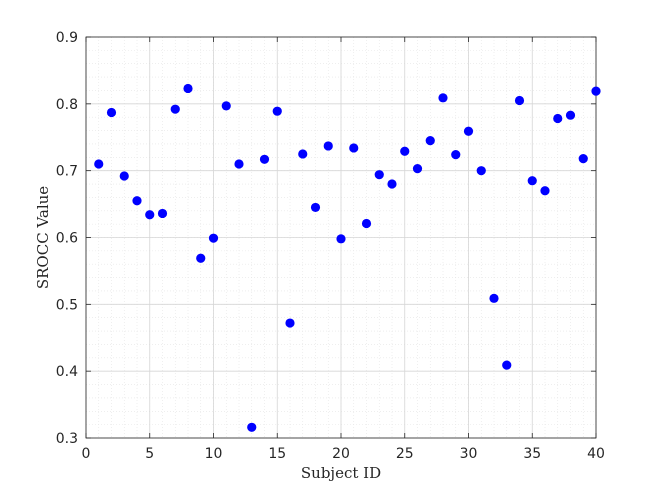 The image size is (657, 497). I want to click on y-tick-label: 0.6, so click(67, 239).